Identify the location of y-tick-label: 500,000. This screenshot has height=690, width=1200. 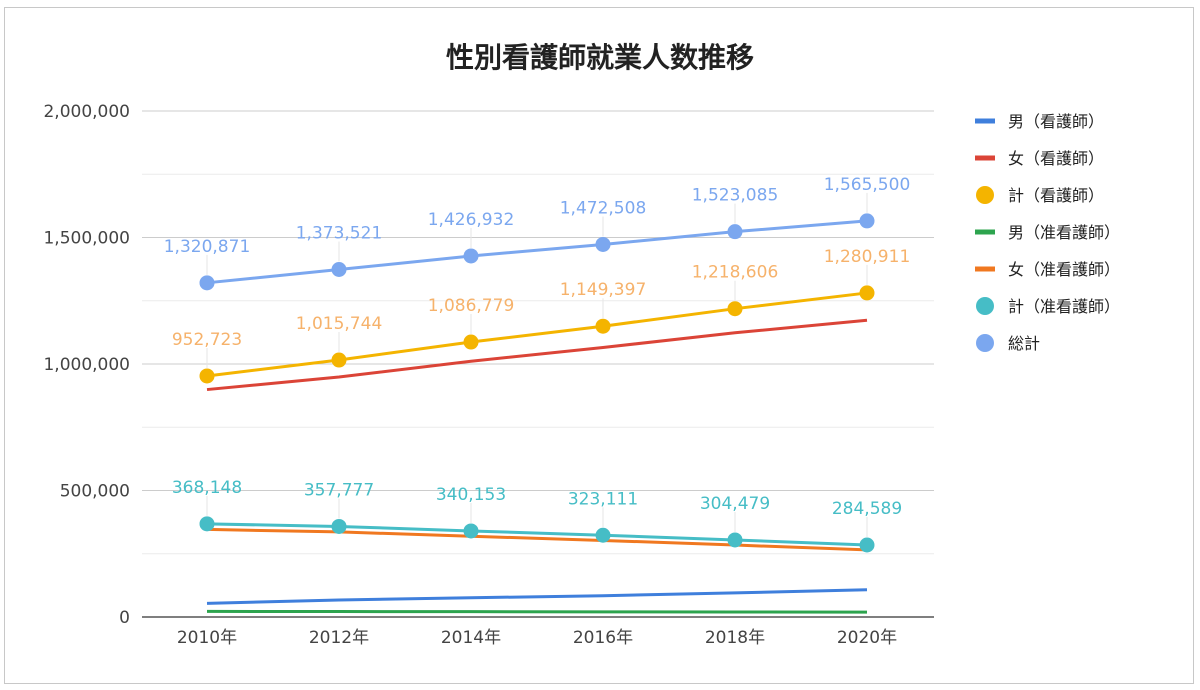
(95, 492).